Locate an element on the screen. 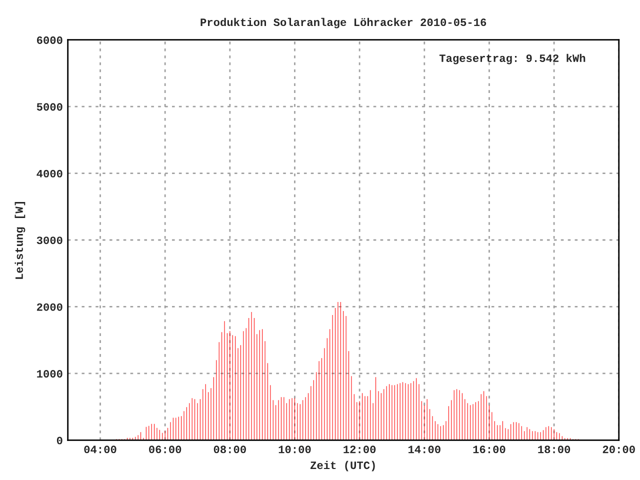 This screenshot has height=480, width=640. y-tick-label: 6000 is located at coordinates (49, 40).